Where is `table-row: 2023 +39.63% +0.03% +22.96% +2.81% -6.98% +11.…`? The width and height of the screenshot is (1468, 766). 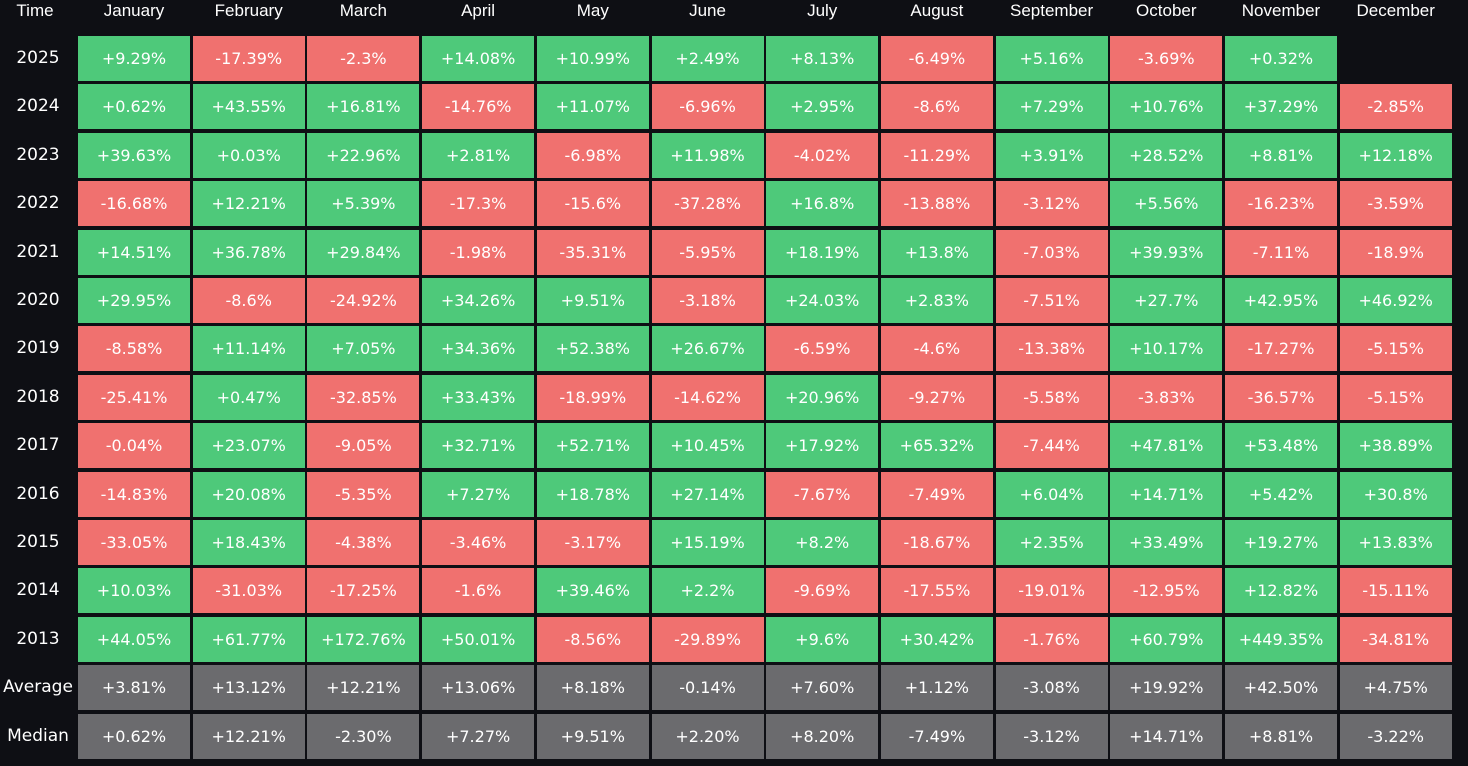 table-row: 2023 +39.63% +0.03% +22.96% +2.81% -6.98% +11.… is located at coordinates (734, 155).